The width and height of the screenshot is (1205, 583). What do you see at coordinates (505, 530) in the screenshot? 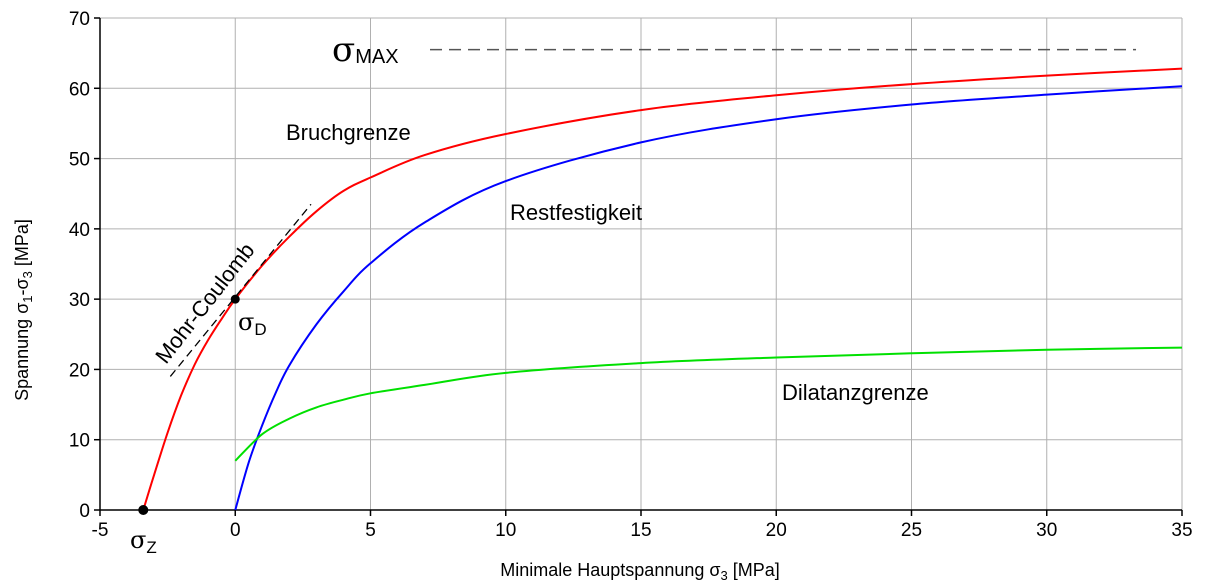
I see `x-tick-label: 10` at bounding box center [505, 530].